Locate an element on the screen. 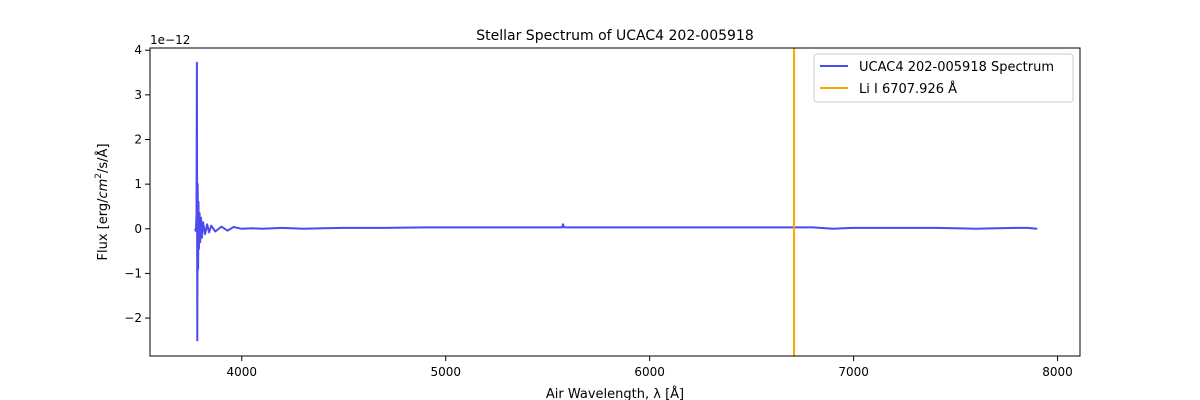 Image resolution: width=1200 pixels, height=400 pixels. x-tick-label: 5000 is located at coordinates (445, 372).